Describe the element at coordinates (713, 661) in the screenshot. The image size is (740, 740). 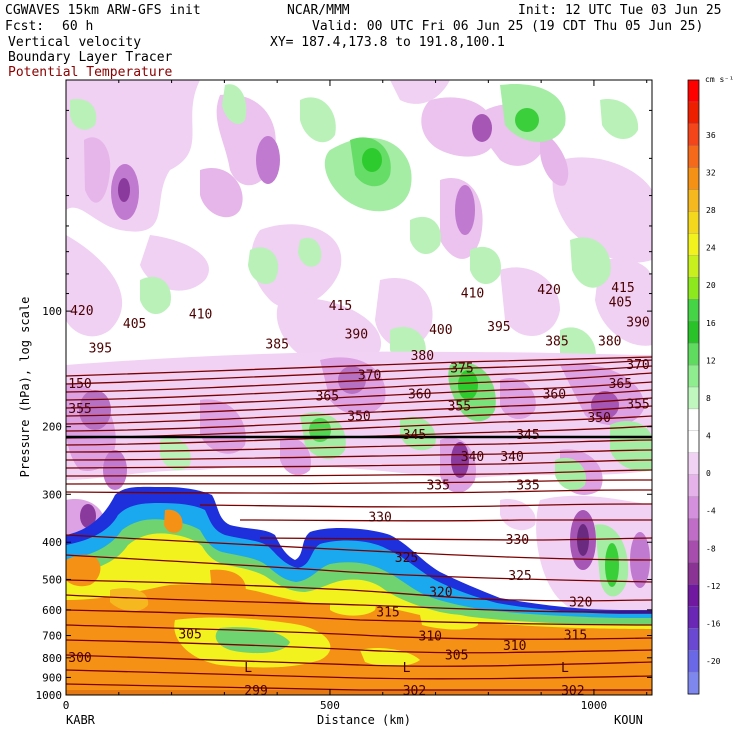
I see `colorbar-label: -20` at that location.